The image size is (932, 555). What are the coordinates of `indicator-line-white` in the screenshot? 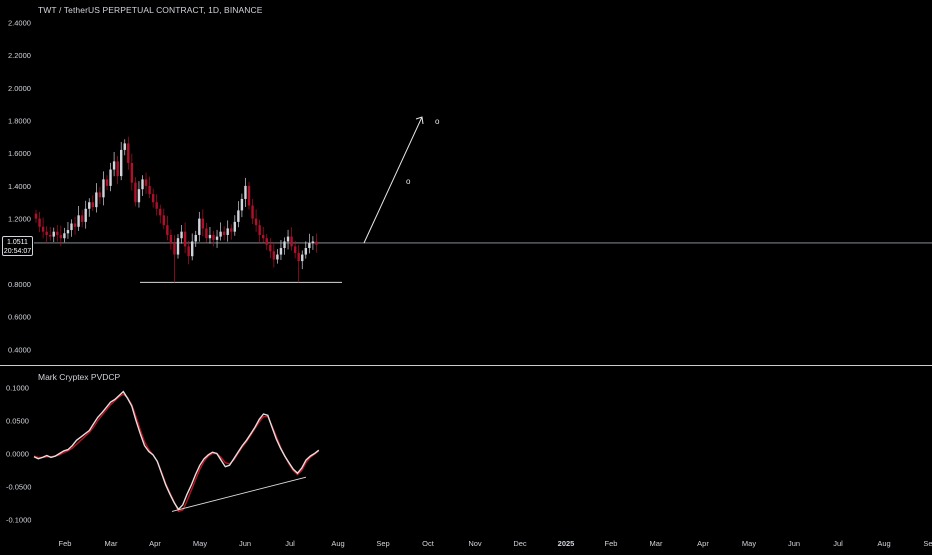 It's located at (176, 450).